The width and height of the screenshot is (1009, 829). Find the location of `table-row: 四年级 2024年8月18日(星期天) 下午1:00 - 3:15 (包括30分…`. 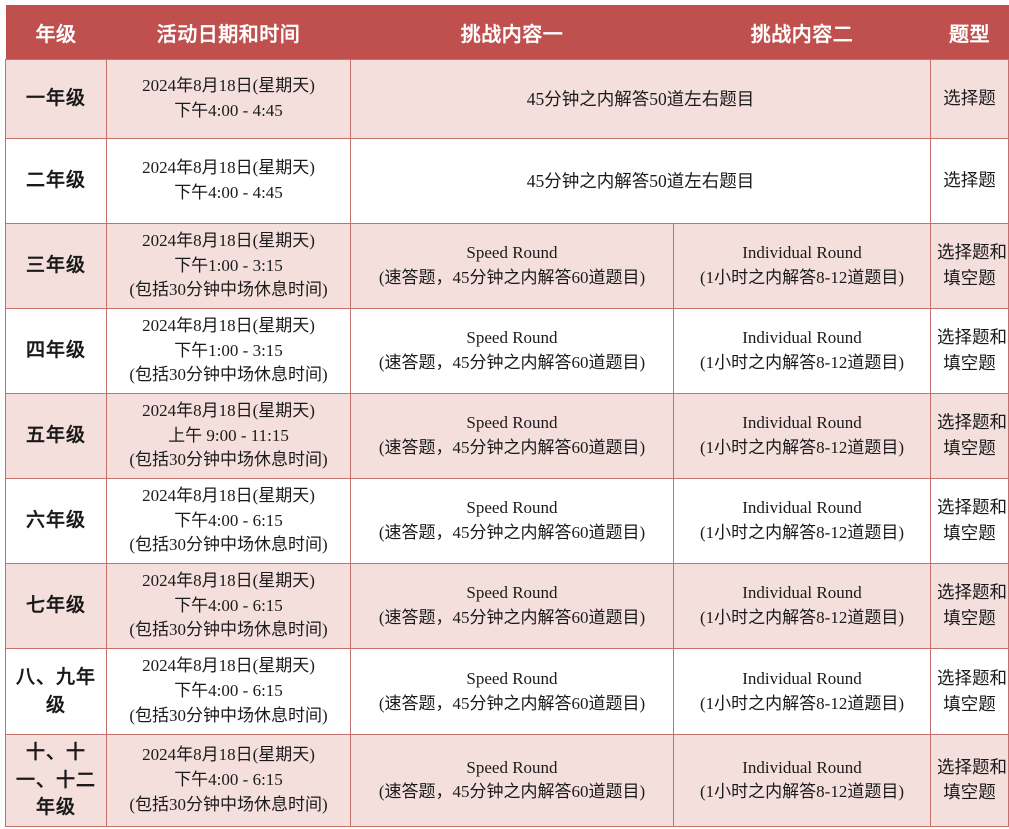

table-row: 四年级 2024年8月18日(星期天) 下午1:00 - 3:15 (包括30分… is located at coordinates (507, 351).